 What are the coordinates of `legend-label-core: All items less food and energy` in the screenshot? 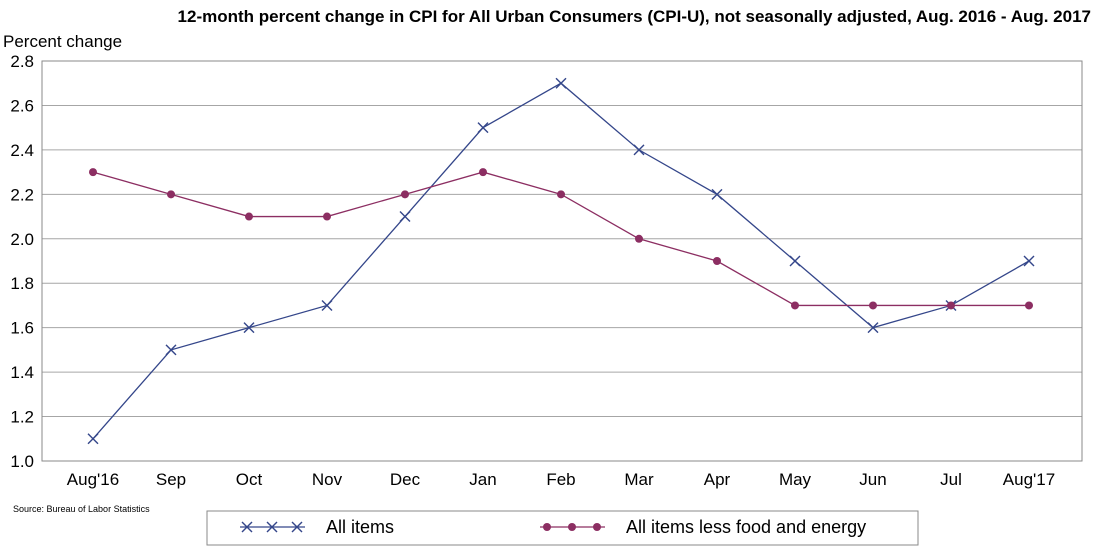 It's located at (746, 527).